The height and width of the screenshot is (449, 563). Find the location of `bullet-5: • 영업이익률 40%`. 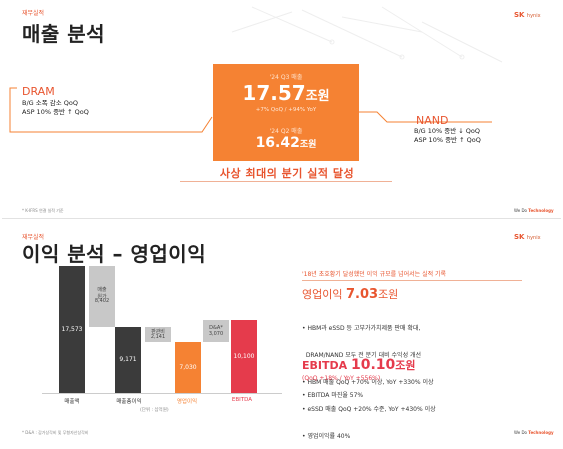

bullet-5: • 영업이익률 40% is located at coordinates (326, 436).